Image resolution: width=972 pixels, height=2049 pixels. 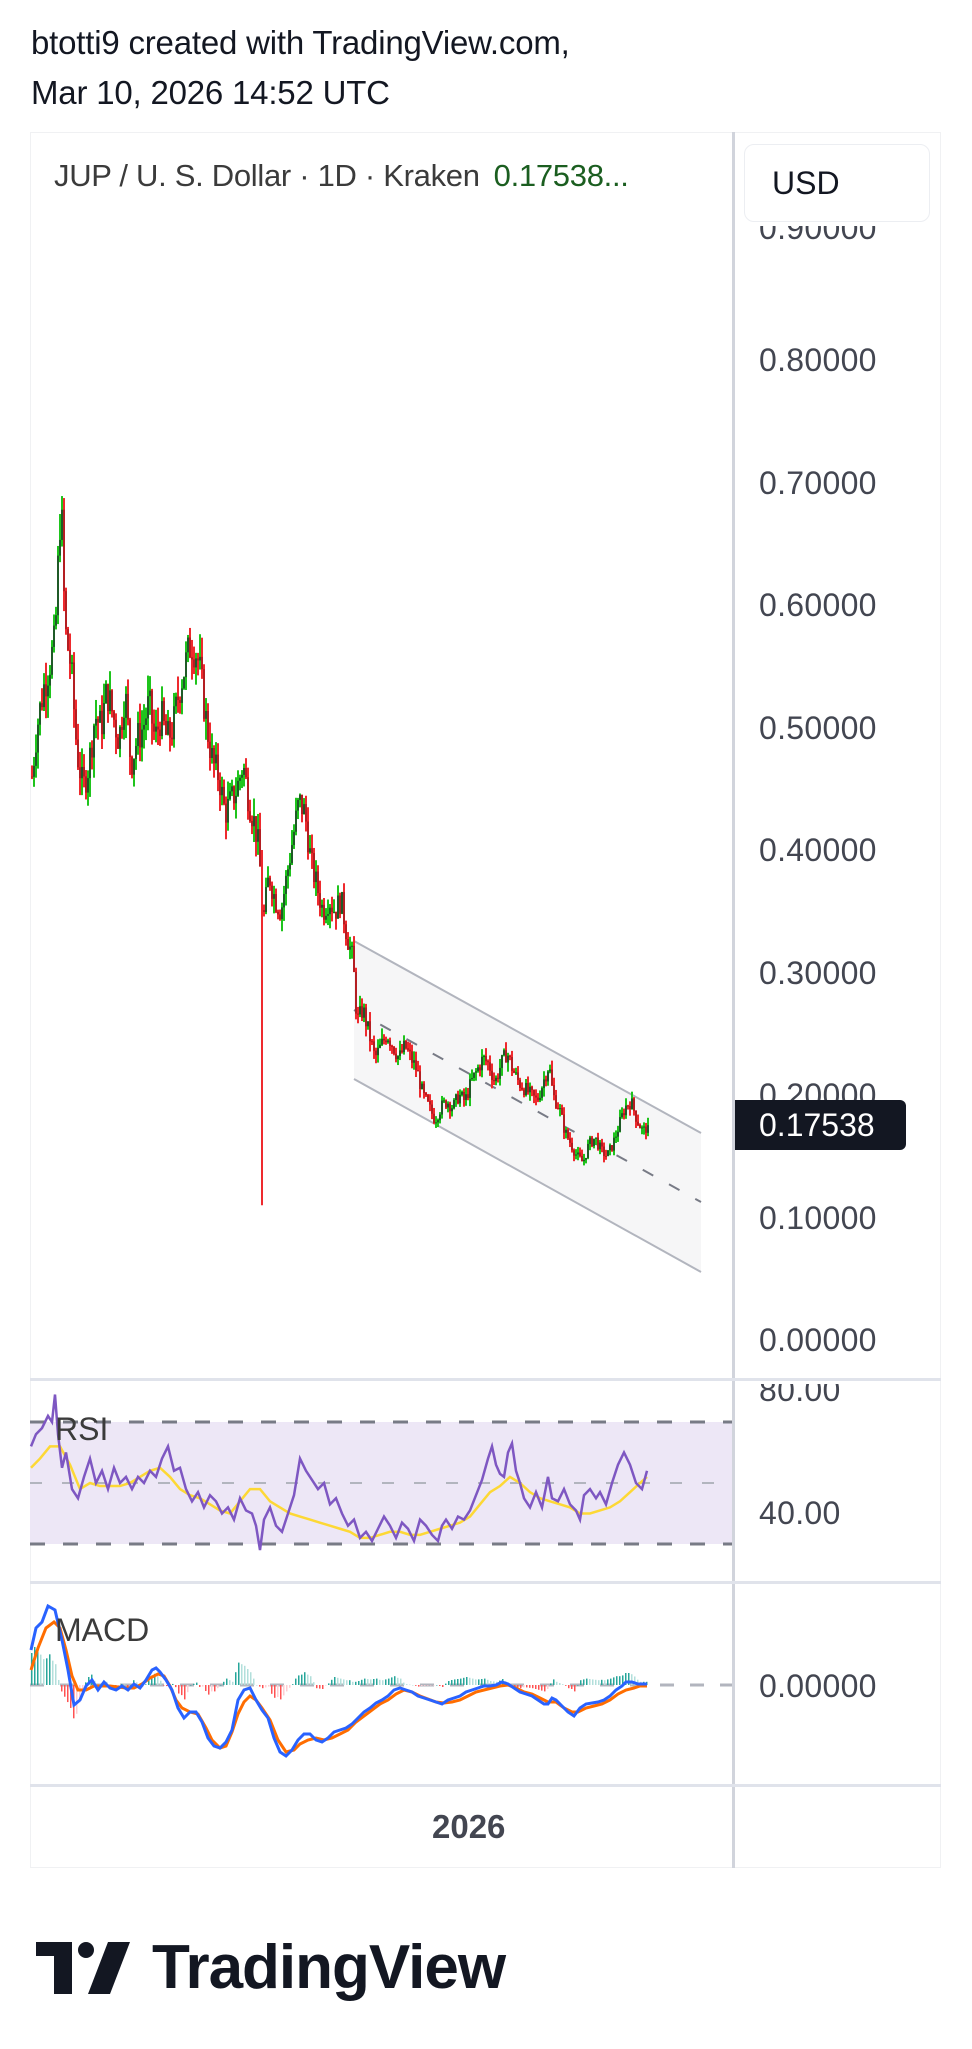 I want to click on symbol-legend-text: JUP / U. S. Dollar · 1D · Kraken, so click(x=267, y=175).